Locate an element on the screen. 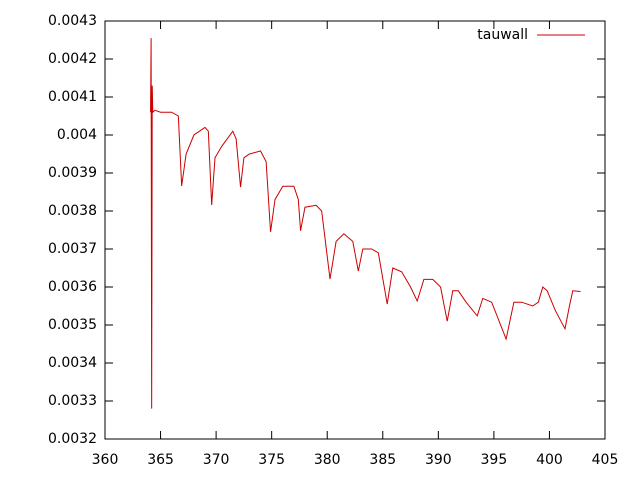  x-tick-label: 385 is located at coordinates (382, 460).